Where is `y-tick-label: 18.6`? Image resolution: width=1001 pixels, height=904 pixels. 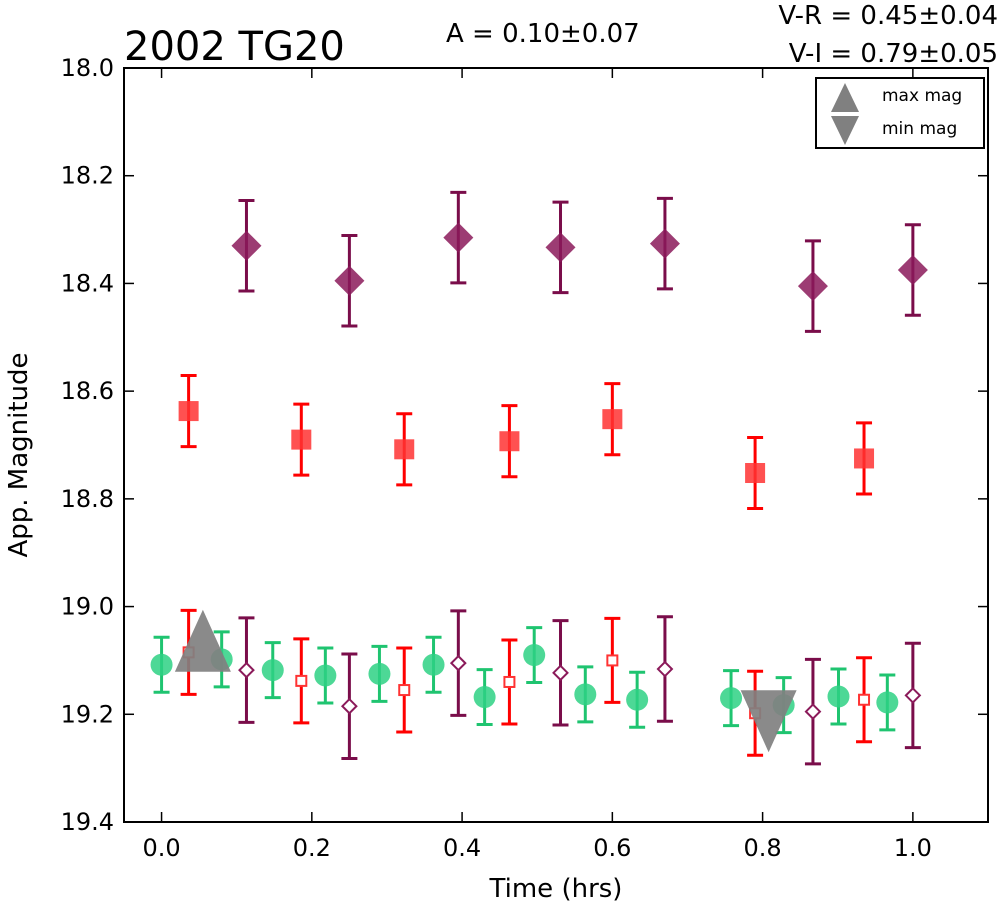 y-tick-label: 18.6 is located at coordinates (87, 391).